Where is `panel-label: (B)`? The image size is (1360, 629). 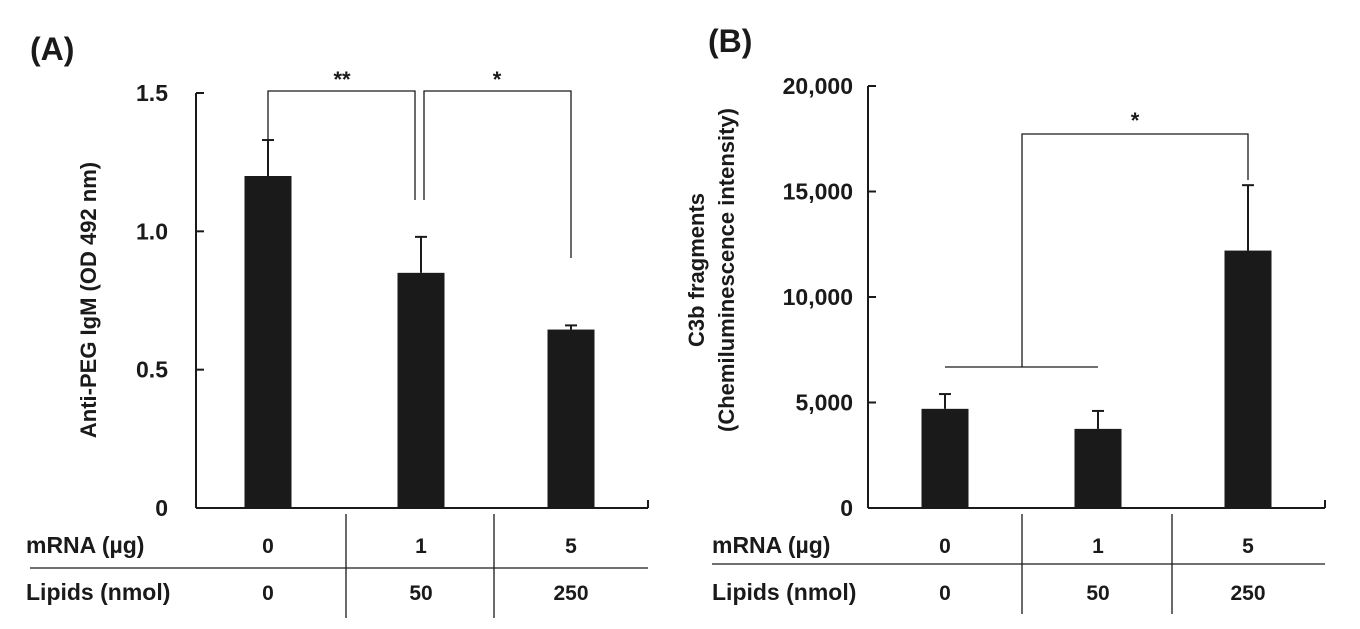 panel-label: (B) is located at coordinates (730, 41).